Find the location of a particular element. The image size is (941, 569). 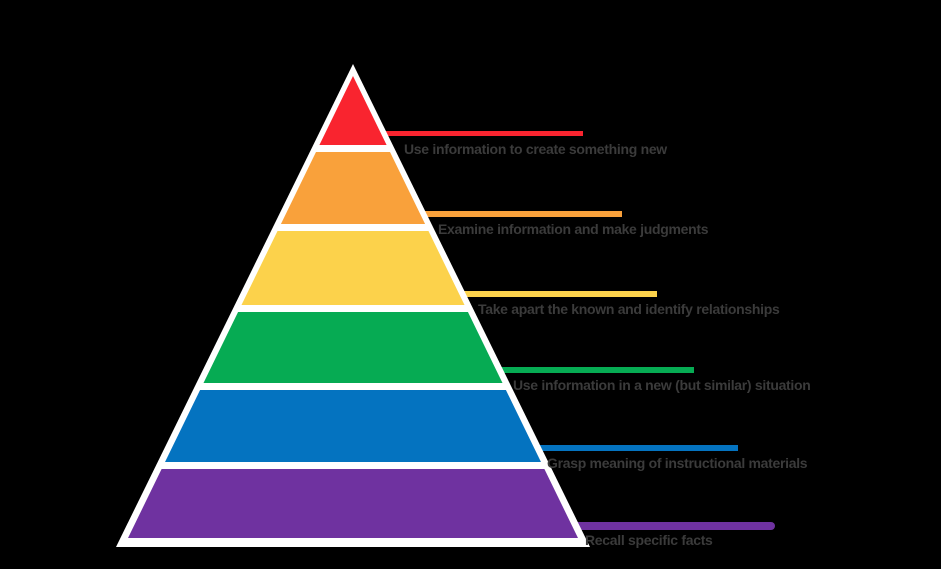

leader-line-evaluate is located at coordinates (518, 214).